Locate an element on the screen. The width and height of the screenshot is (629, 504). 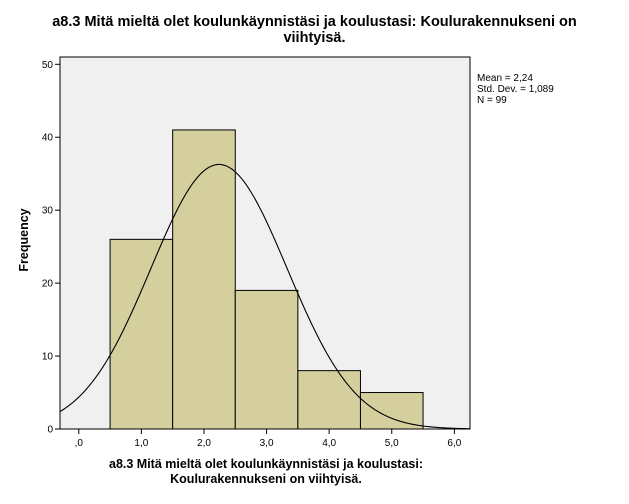
y-axis-label: Frequency is located at coordinates (24, 240).